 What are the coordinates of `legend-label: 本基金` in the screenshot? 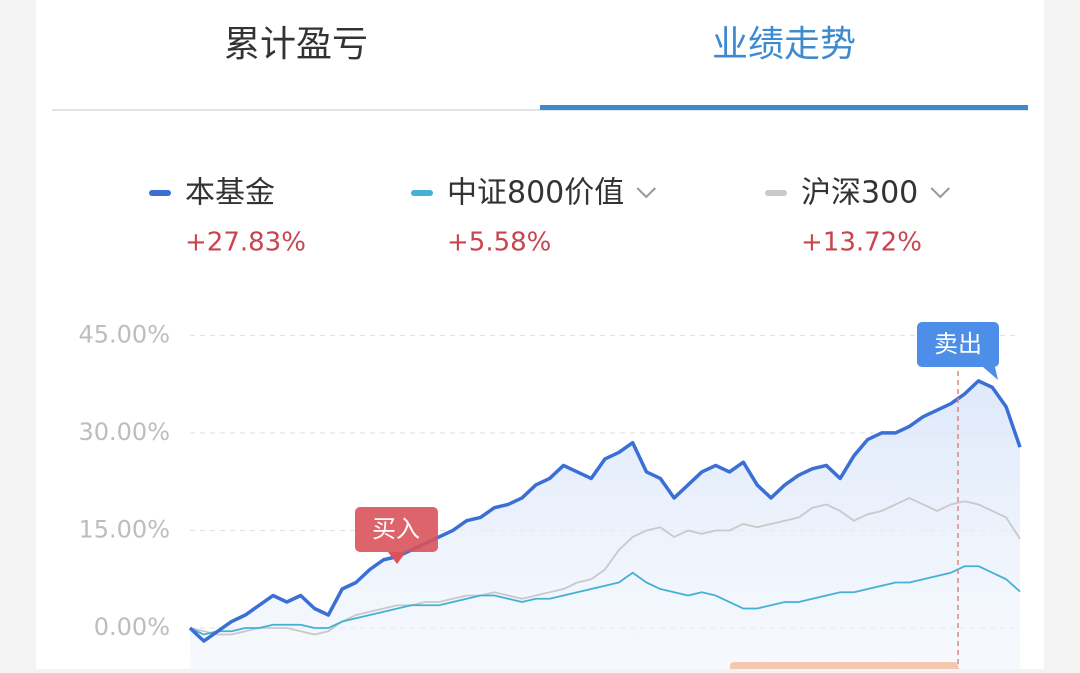 It's located at (230, 193).